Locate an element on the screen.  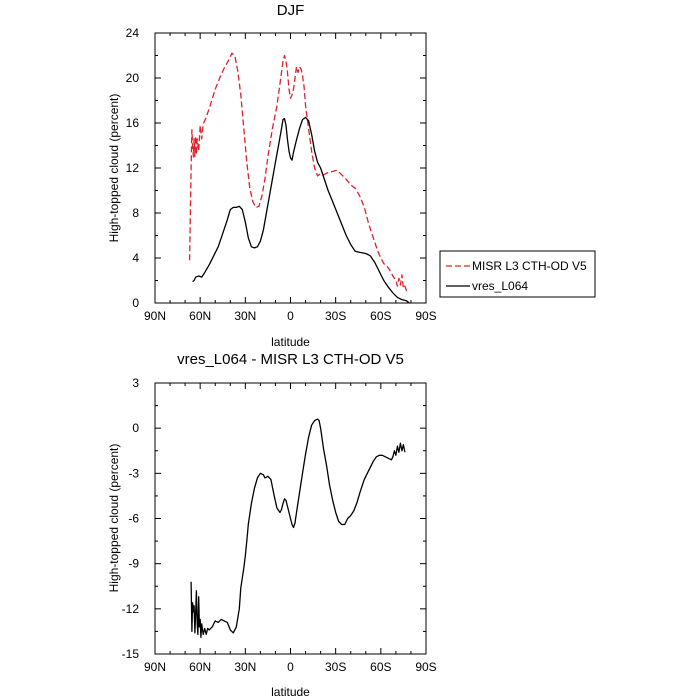
legend-label-misr: MISR L3 CTH-OD V5 is located at coordinates (529, 266).